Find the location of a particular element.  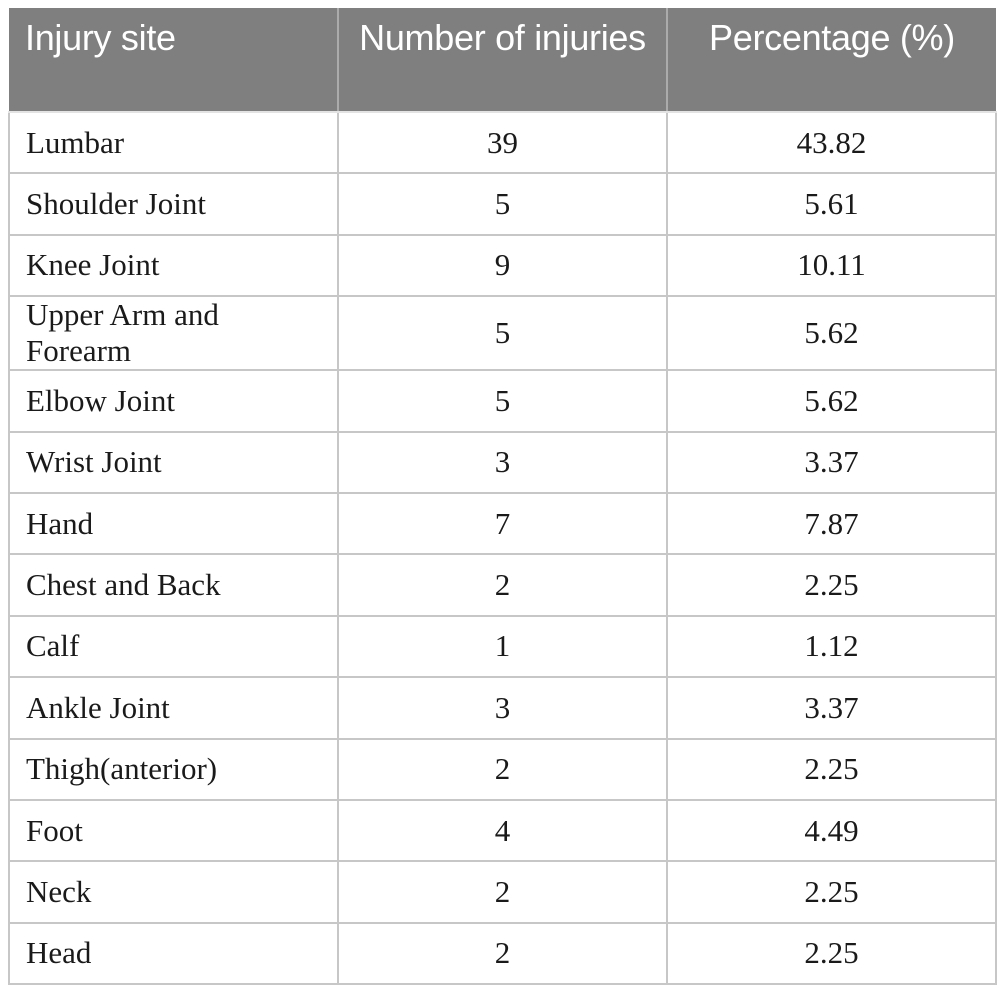

injury-count-cell: 39 is located at coordinates (502, 143).